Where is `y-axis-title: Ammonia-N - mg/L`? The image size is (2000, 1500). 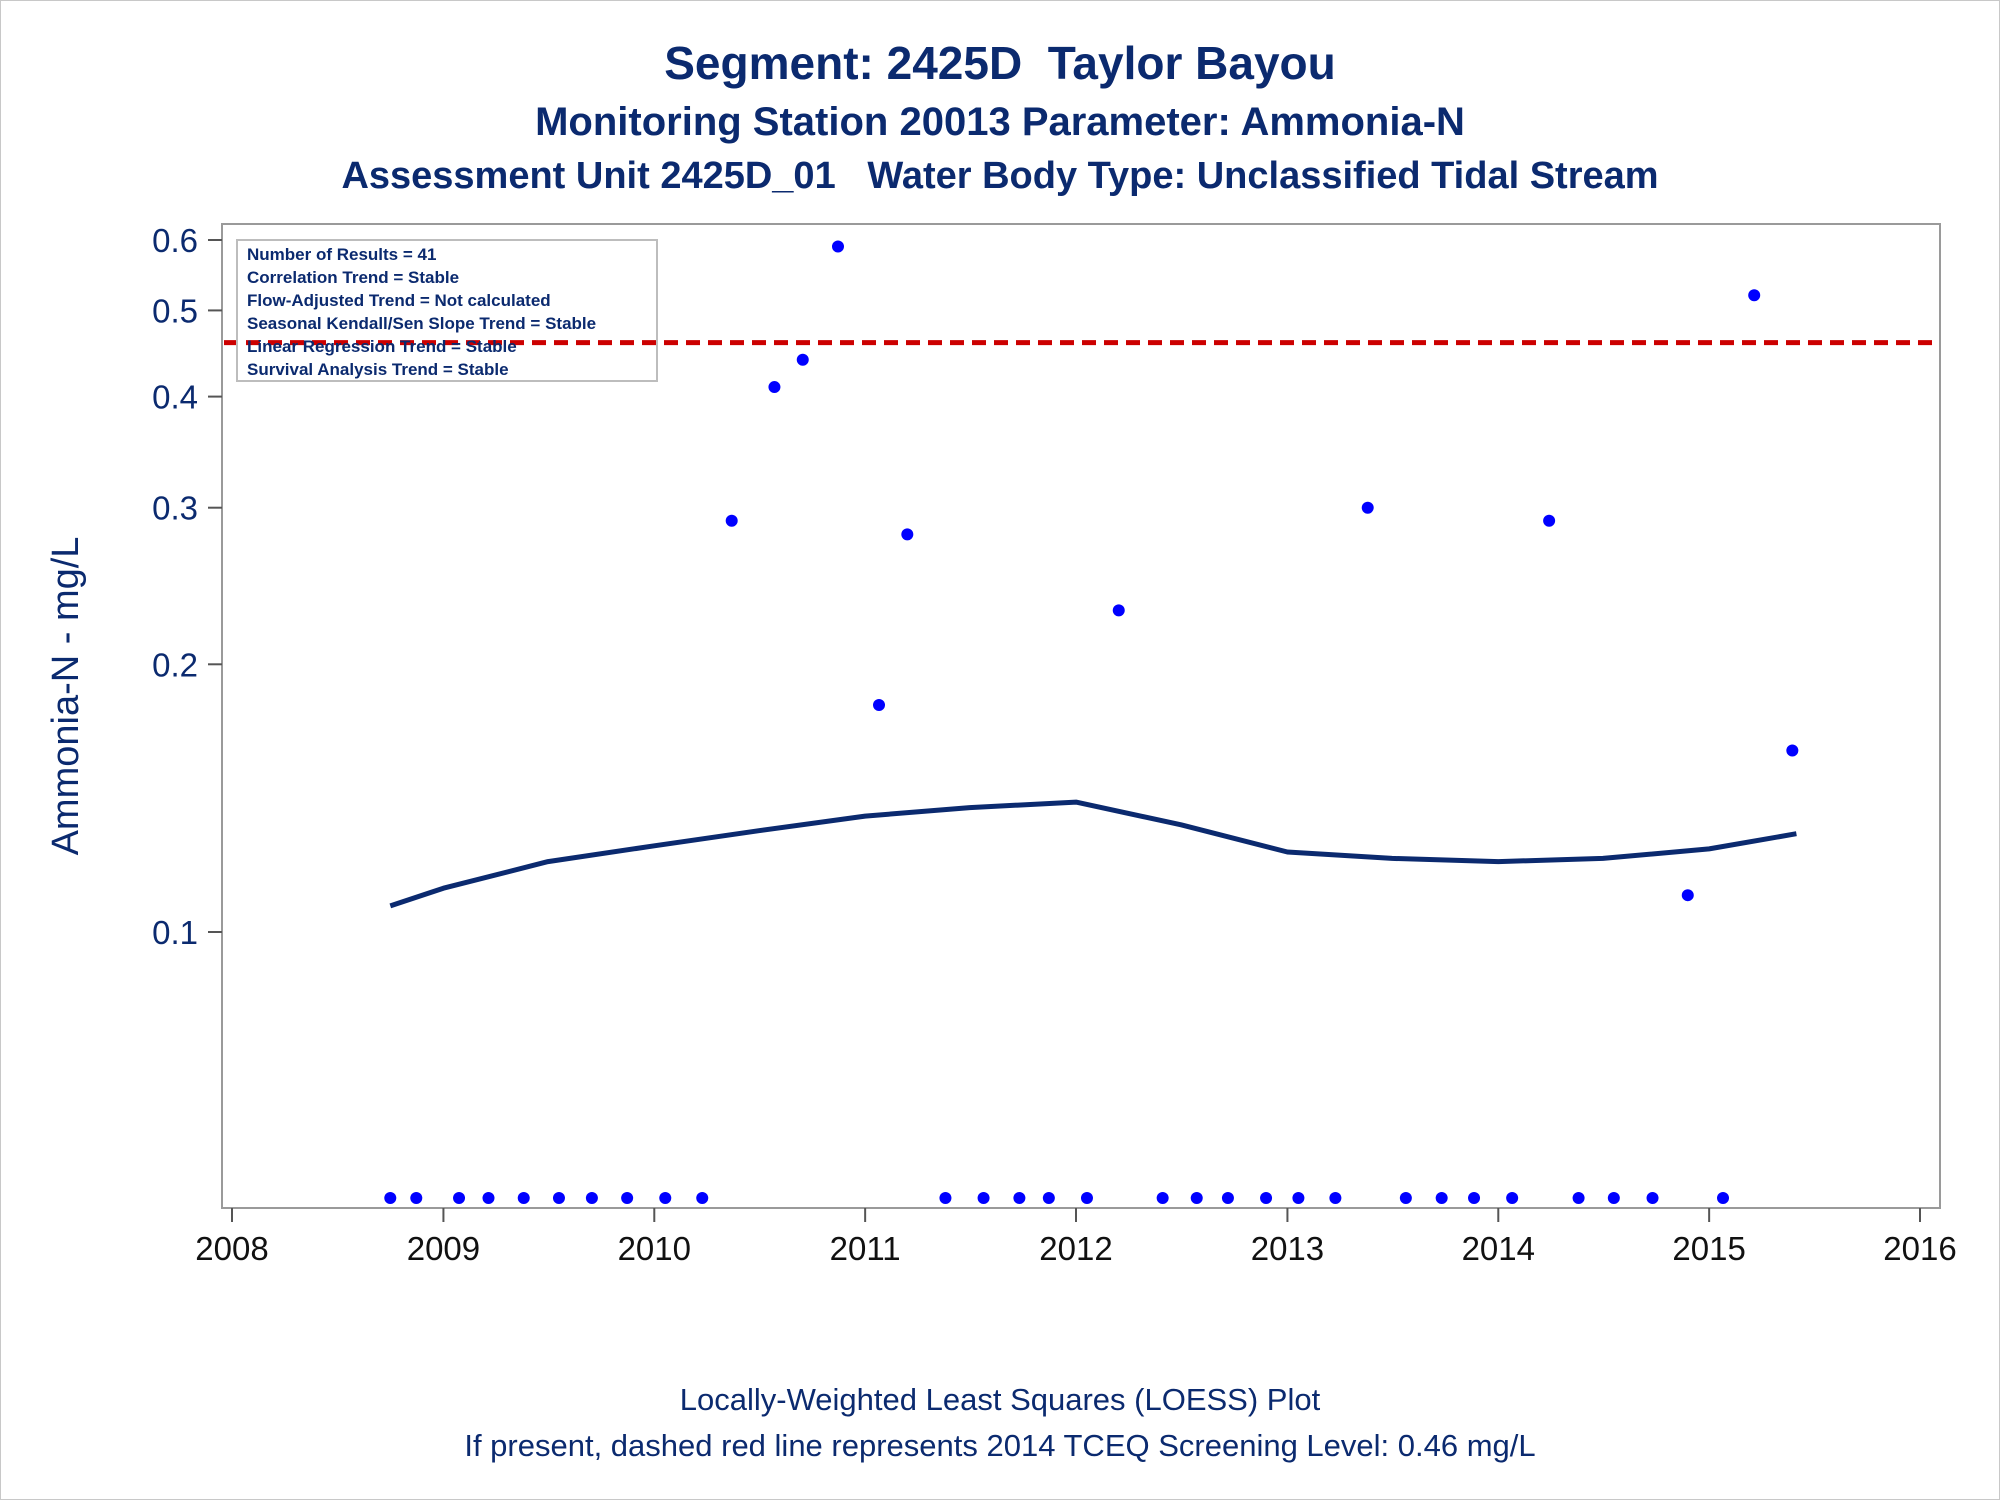 y-axis-title: Ammonia-N - mg/L is located at coordinates (66, 696).